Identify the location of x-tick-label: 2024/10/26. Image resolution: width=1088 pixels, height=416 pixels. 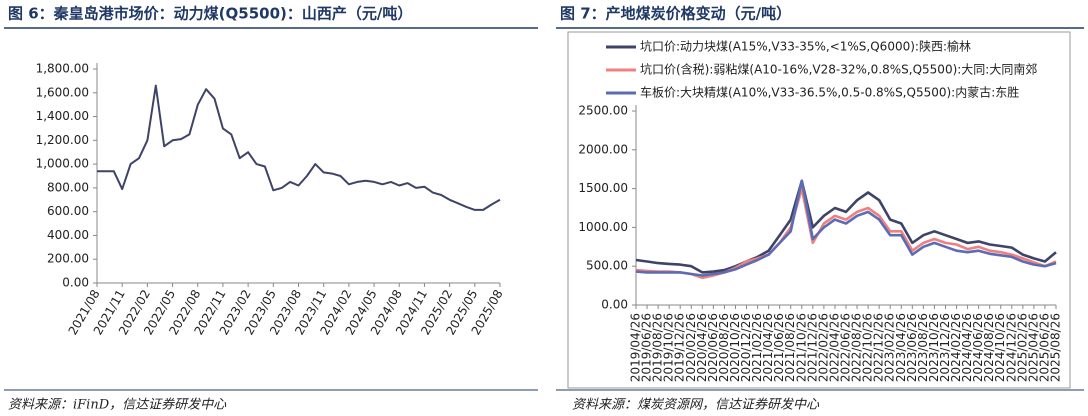
(1000, 347).